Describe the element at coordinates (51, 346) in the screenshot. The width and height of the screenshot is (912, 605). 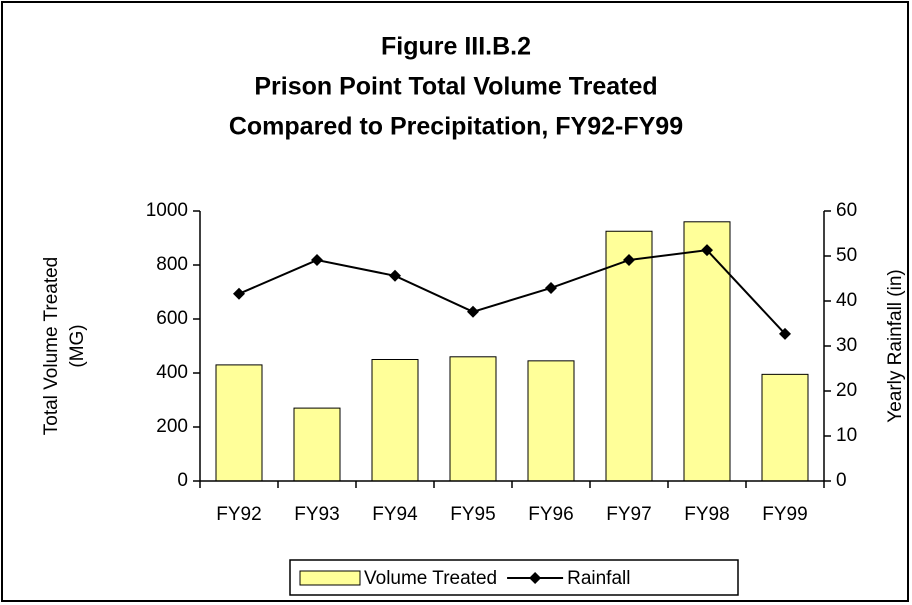
I see `y-axis-label: Total Volume Treated` at that location.